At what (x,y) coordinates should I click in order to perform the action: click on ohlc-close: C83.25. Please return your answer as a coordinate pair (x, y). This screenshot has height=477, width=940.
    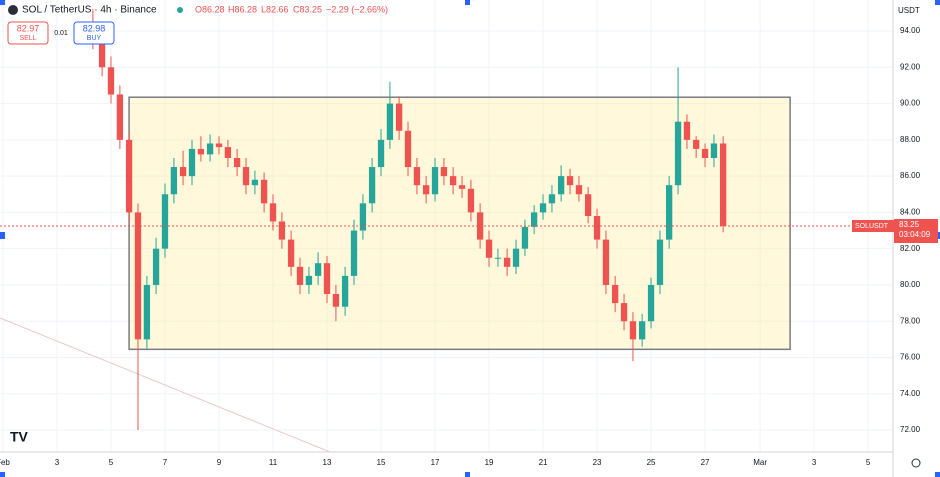
    Looking at the image, I should click on (307, 9).